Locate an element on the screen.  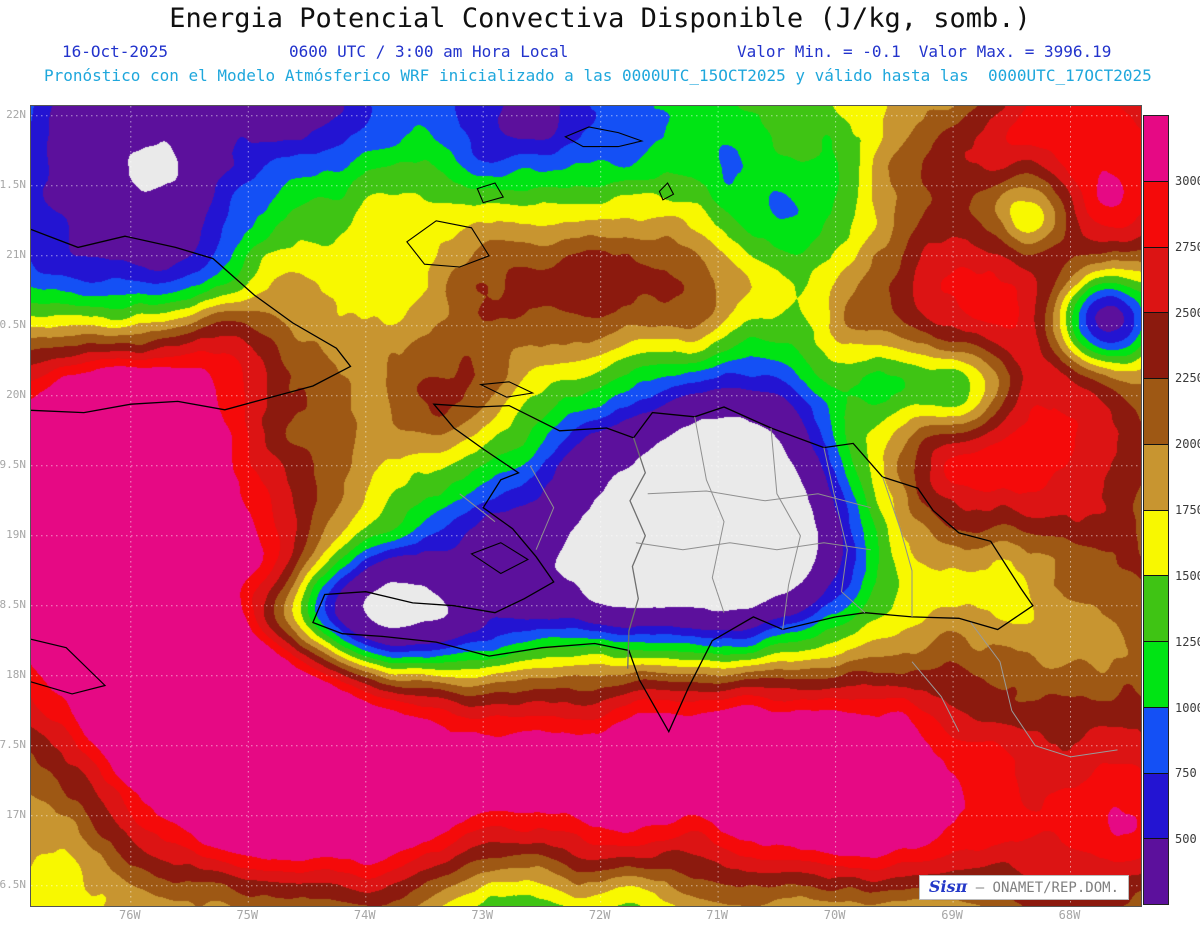
lat-tick-label: 22N is located at coordinates (16, 114).